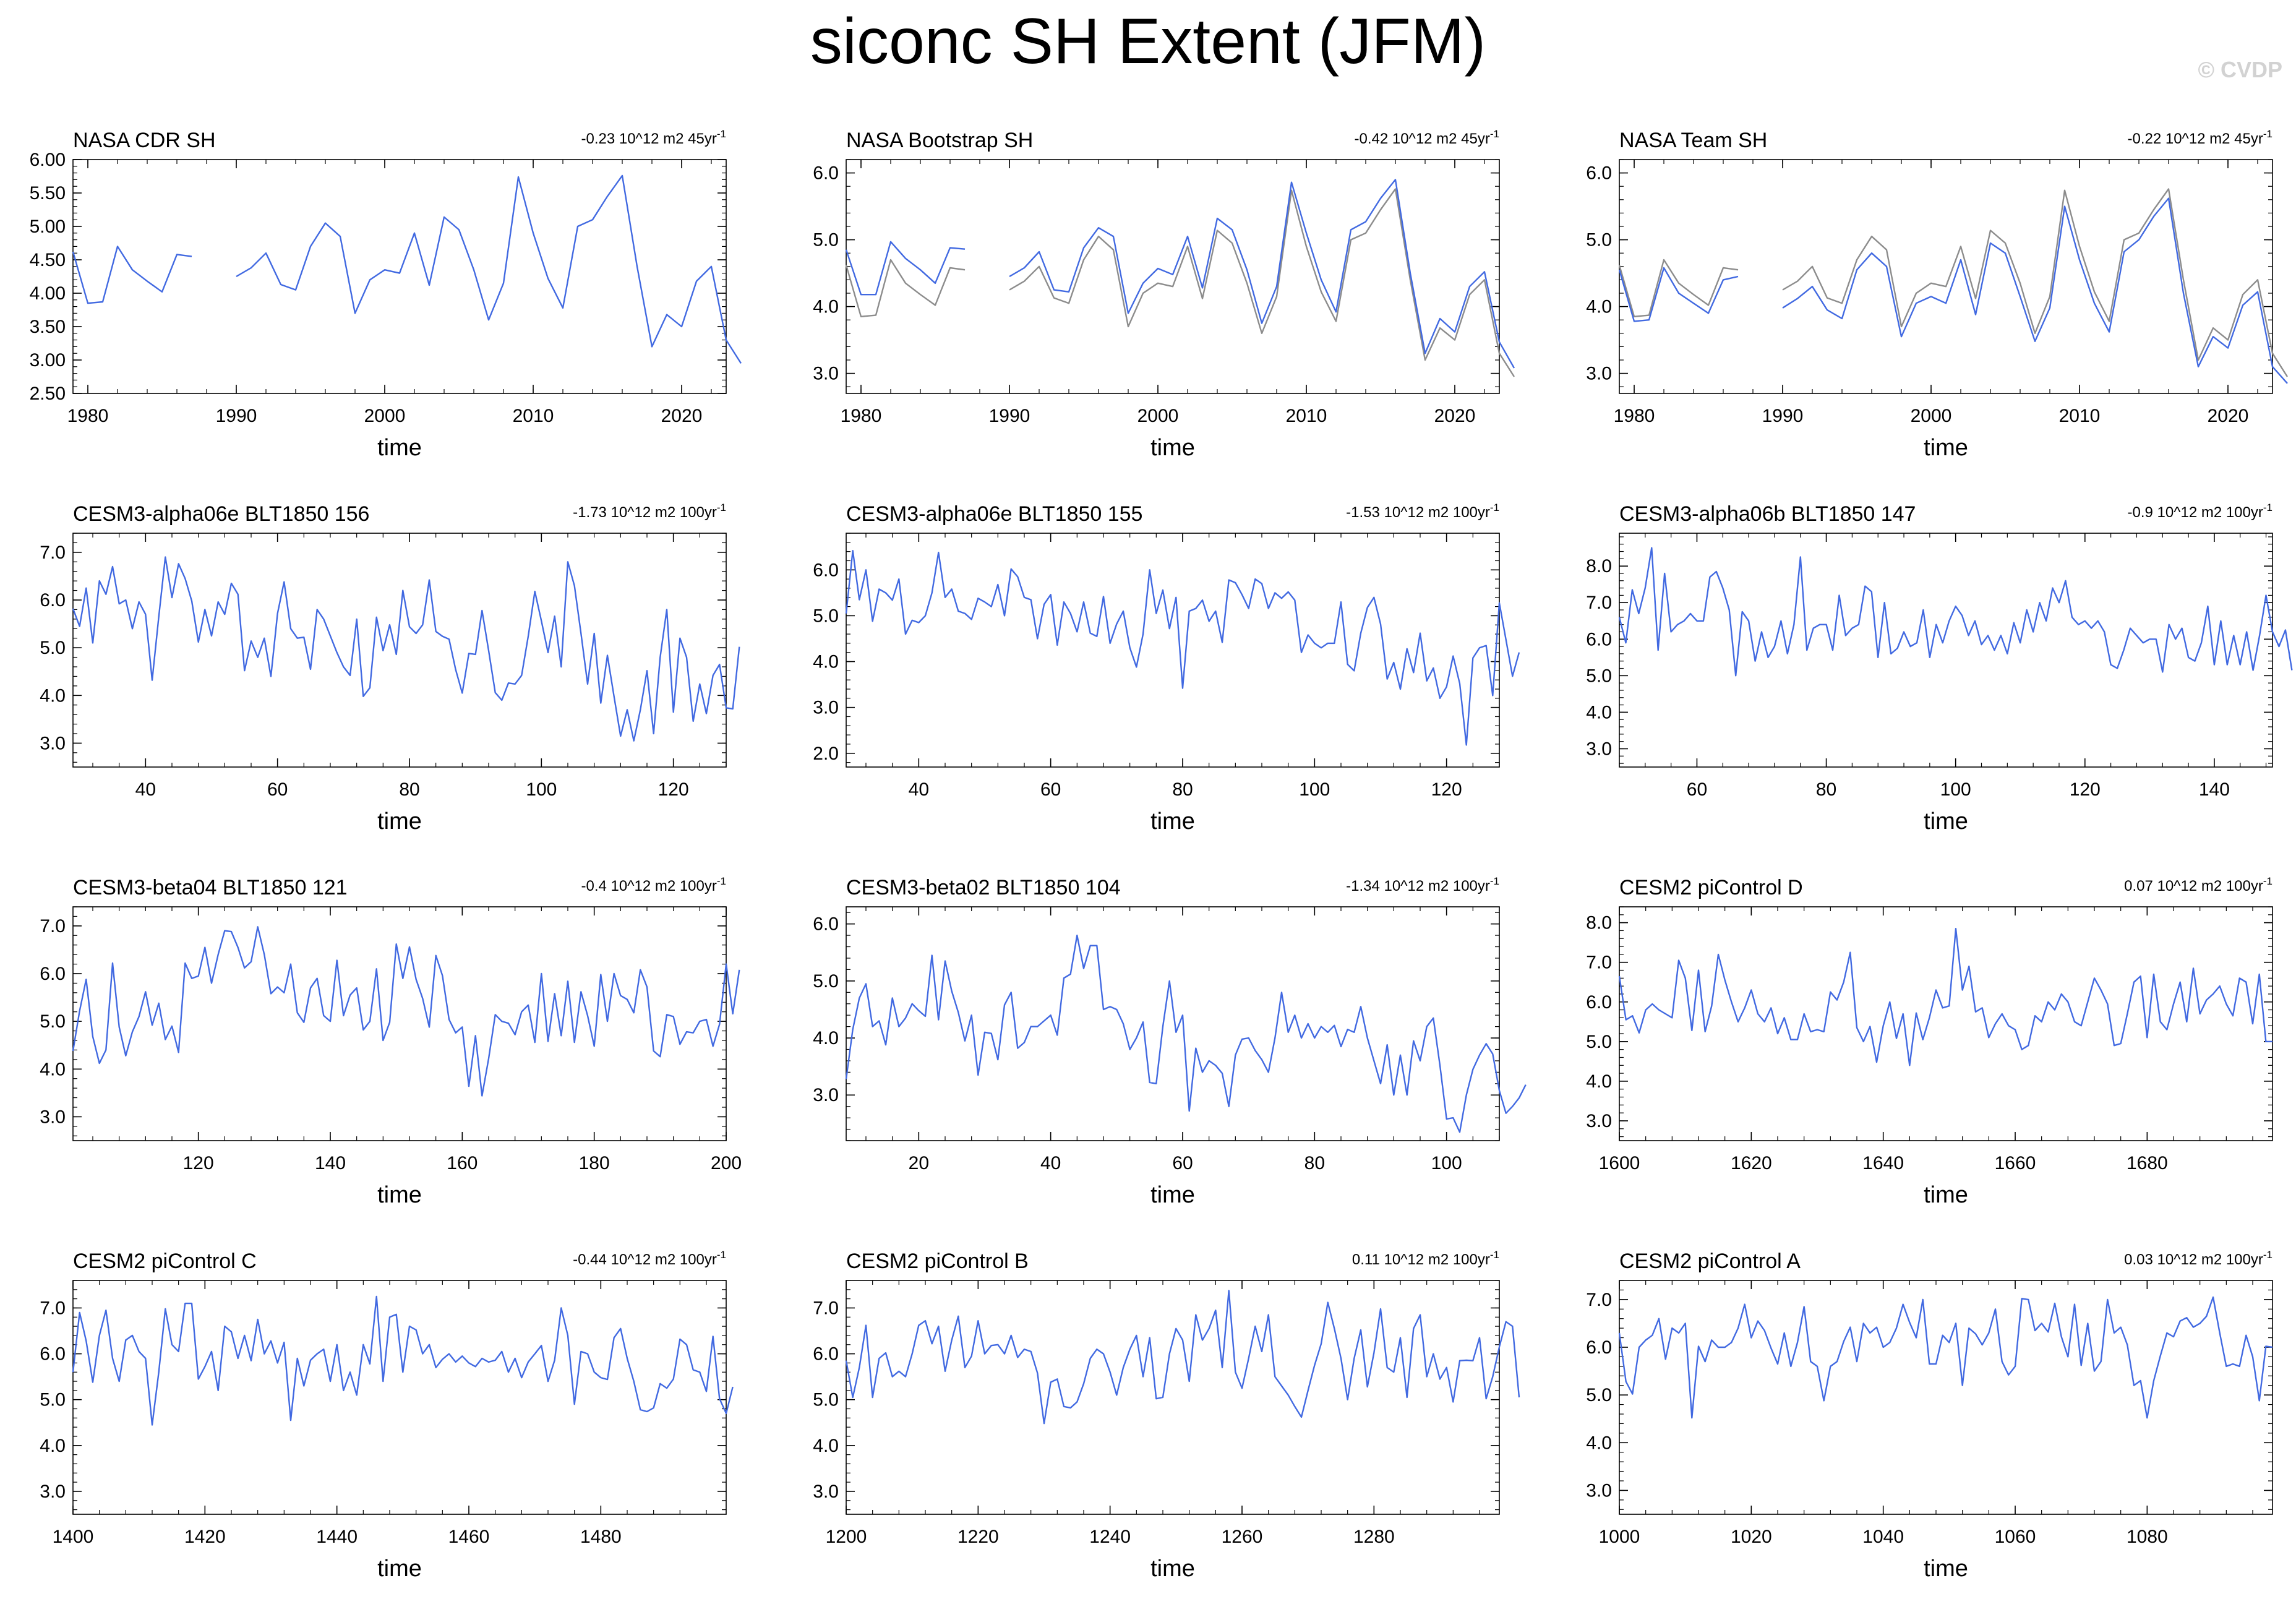 The height and width of the screenshot is (1612, 2296). Describe the element at coordinates (48, 327) in the screenshot. I see `y-tick-label: 3.50` at that location.